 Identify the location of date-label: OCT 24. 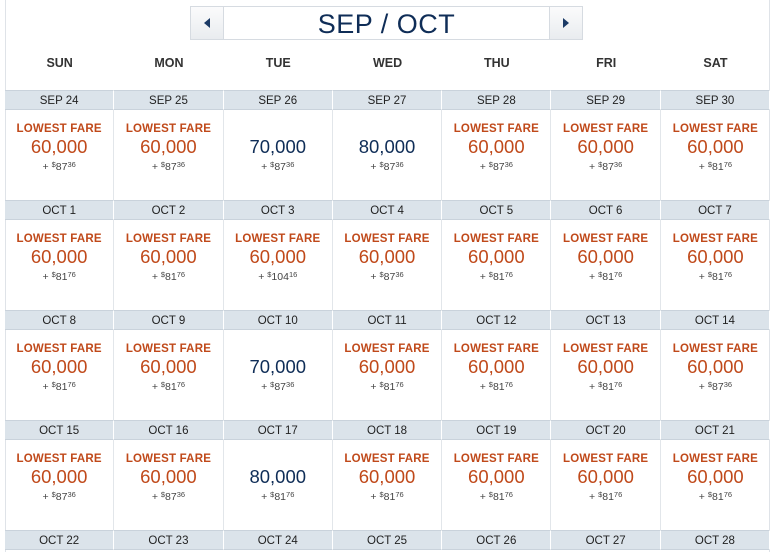
(278, 540).